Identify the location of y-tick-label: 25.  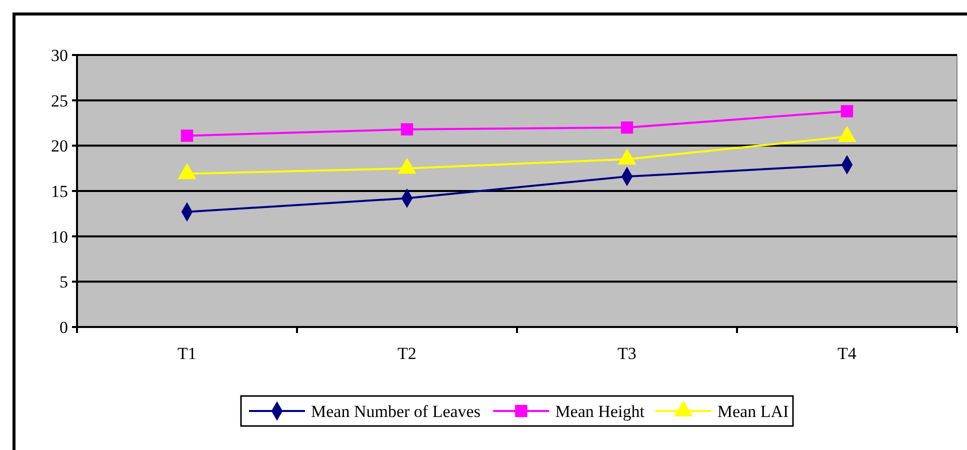
(59, 100).